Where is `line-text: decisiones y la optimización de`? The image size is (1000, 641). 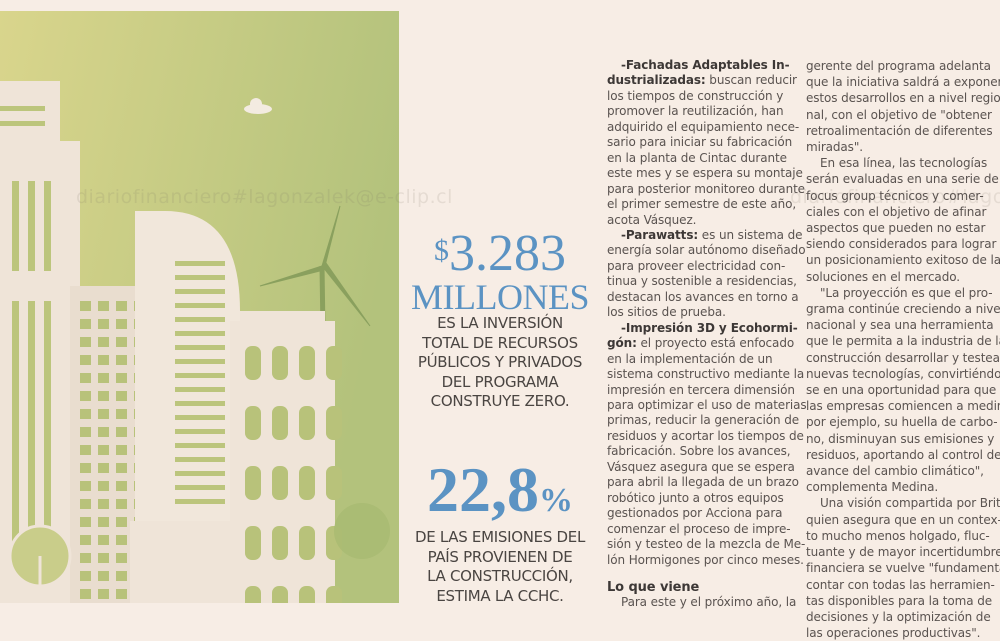
line-text: decisiones y la optimización de is located at coordinates (898, 616).